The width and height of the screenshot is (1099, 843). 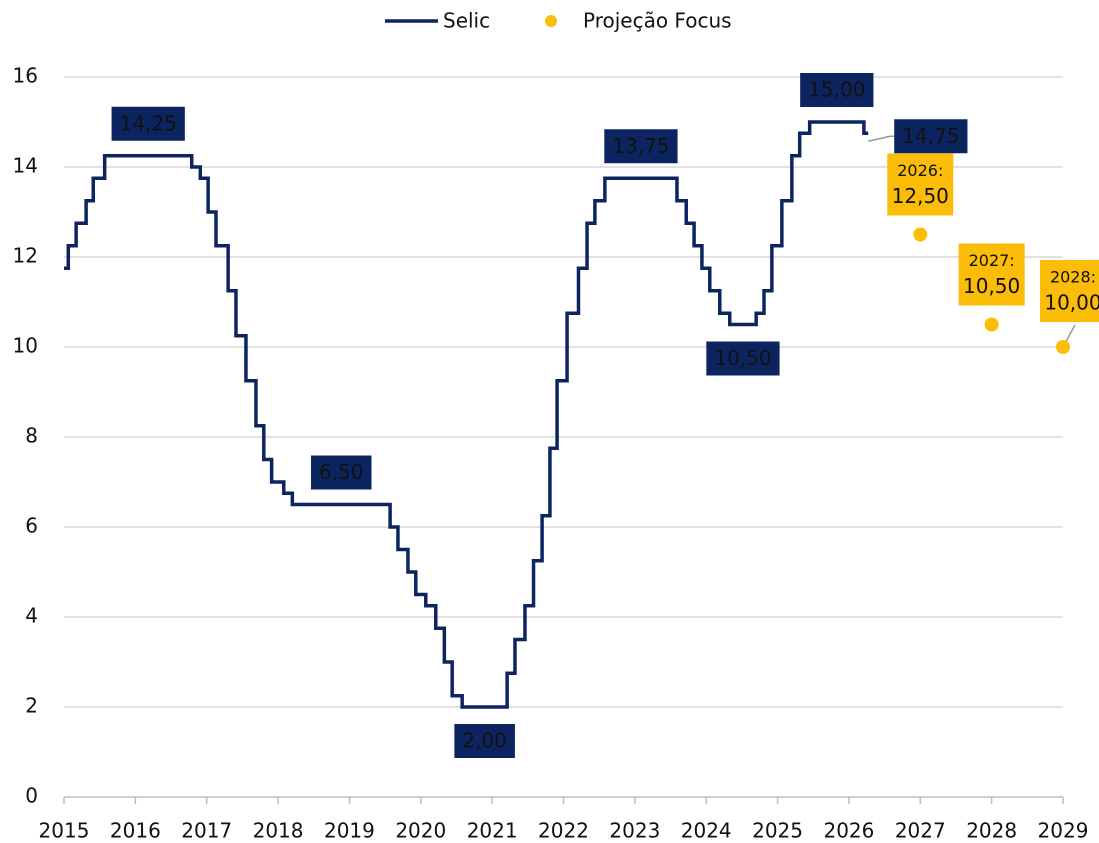 I want to click on data-label: 2,00, so click(x=484, y=741).